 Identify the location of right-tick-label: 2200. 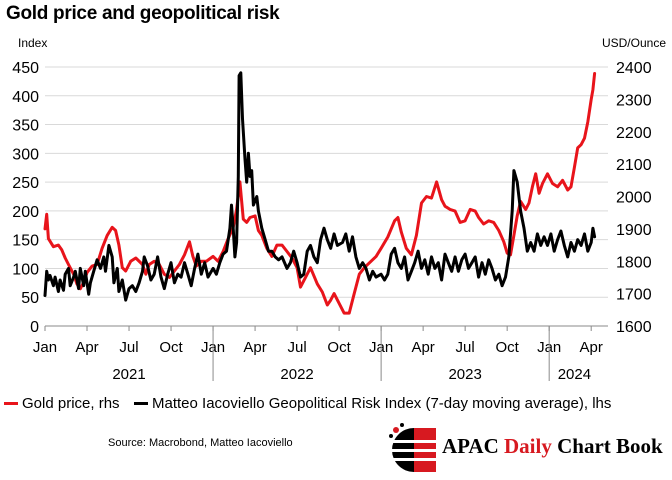
(634, 133).